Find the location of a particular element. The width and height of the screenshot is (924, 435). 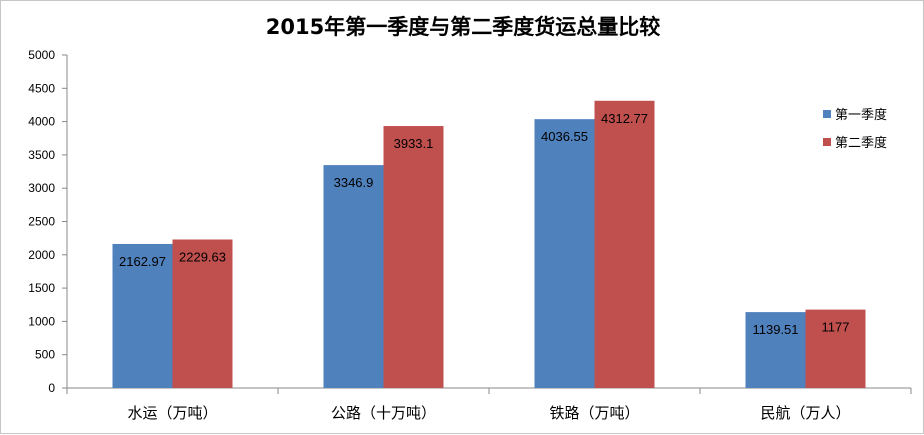

y-tick-label: 2500 is located at coordinates (41, 222).